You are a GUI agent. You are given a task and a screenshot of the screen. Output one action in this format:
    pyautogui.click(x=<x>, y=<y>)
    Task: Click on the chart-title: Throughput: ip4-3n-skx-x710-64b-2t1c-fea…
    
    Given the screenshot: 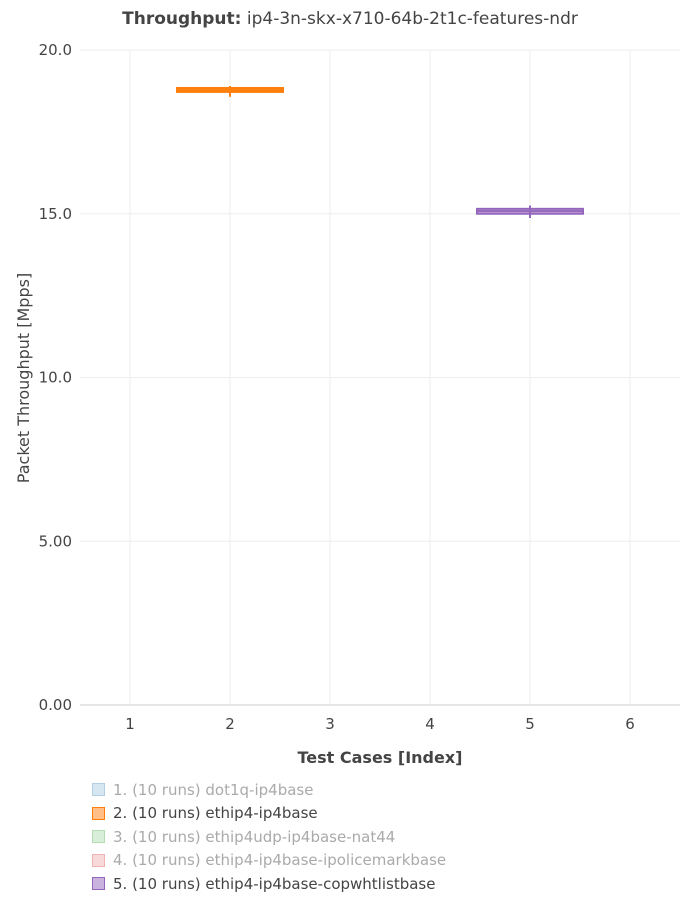 What is the action you would take?
    pyautogui.click(x=350, y=19)
    